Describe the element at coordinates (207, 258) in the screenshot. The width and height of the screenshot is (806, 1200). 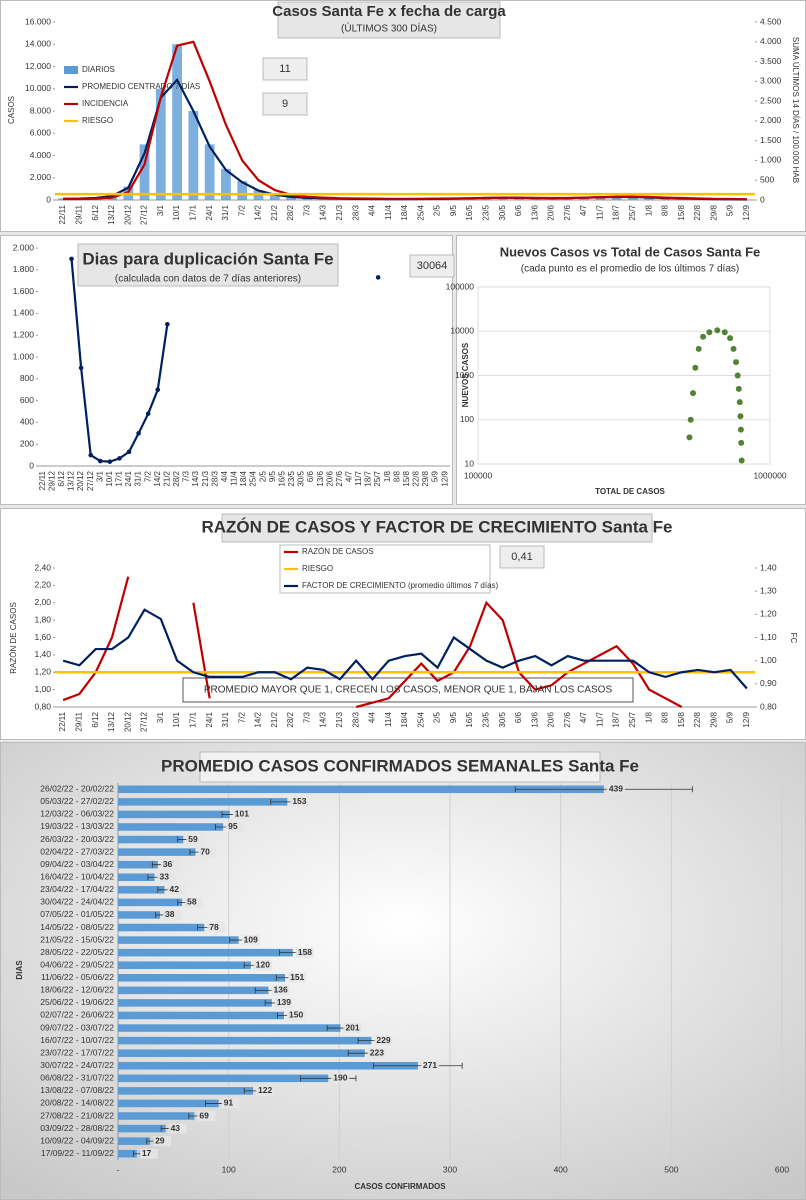
I see `chart-title: Dias para duplicación Santa Fe` at that location.